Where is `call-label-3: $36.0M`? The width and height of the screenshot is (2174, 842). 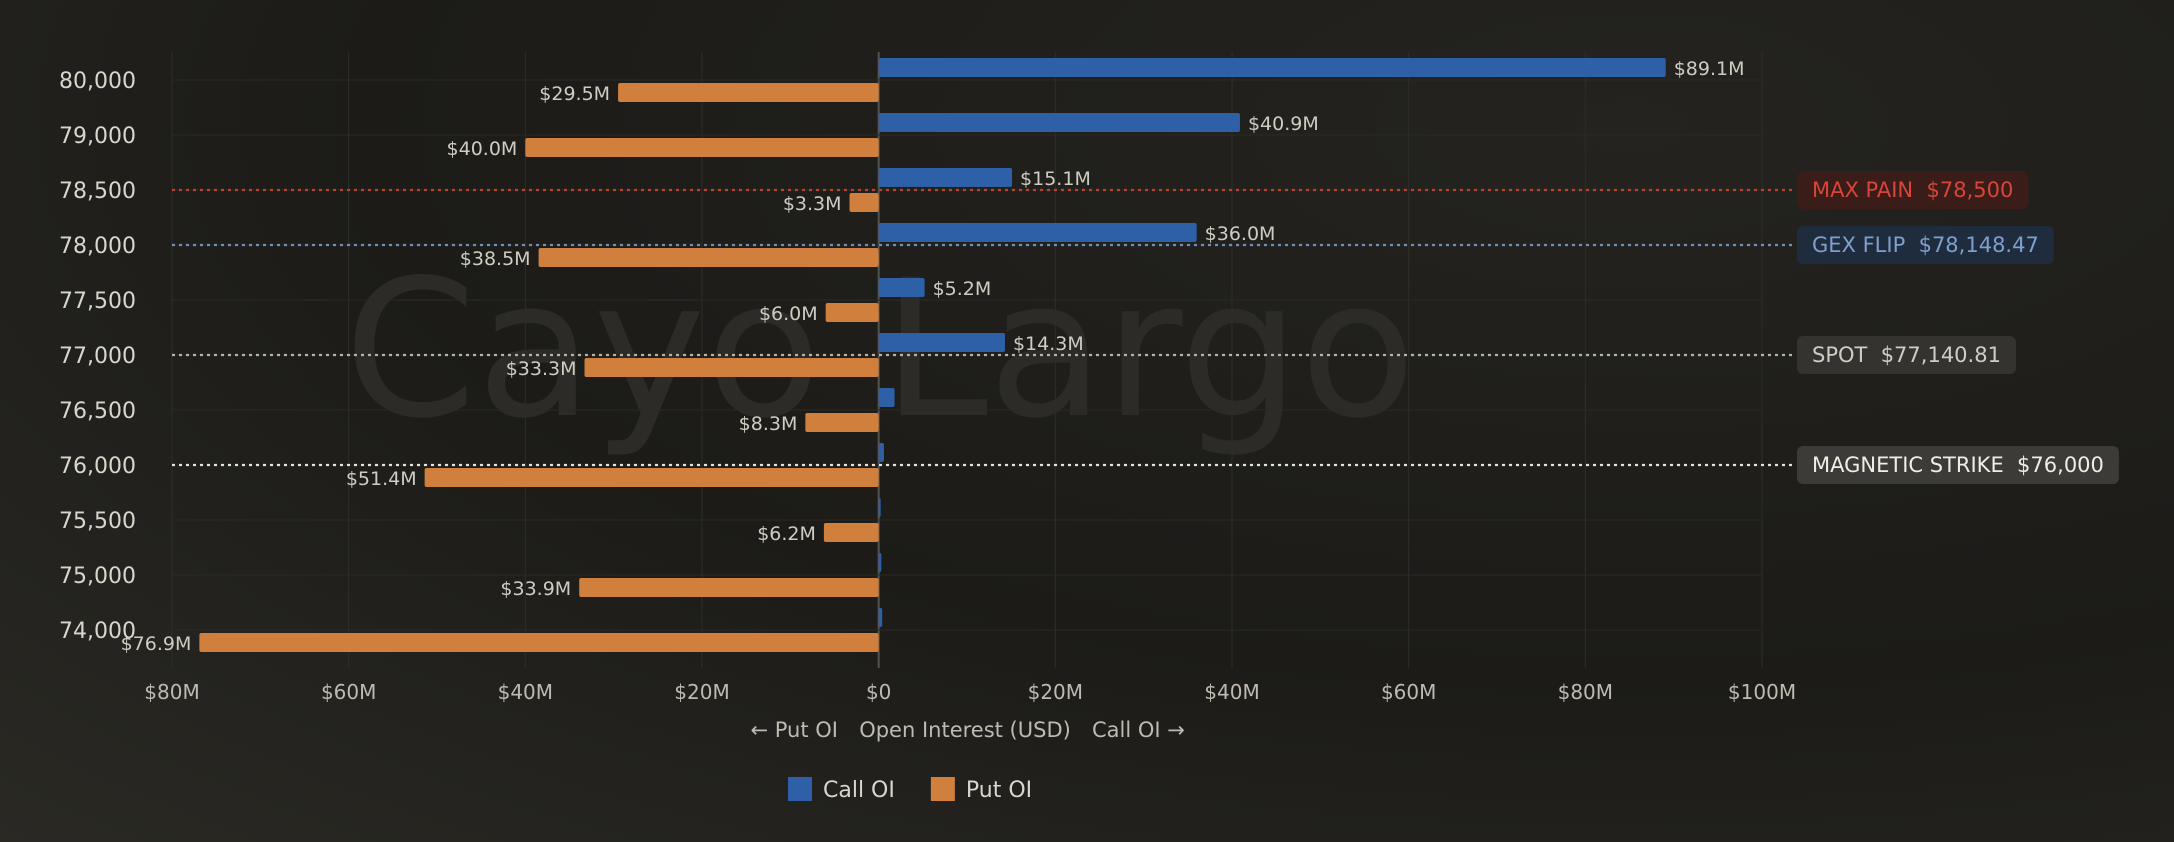
call-label-3: $36.0M is located at coordinates (1240, 234).